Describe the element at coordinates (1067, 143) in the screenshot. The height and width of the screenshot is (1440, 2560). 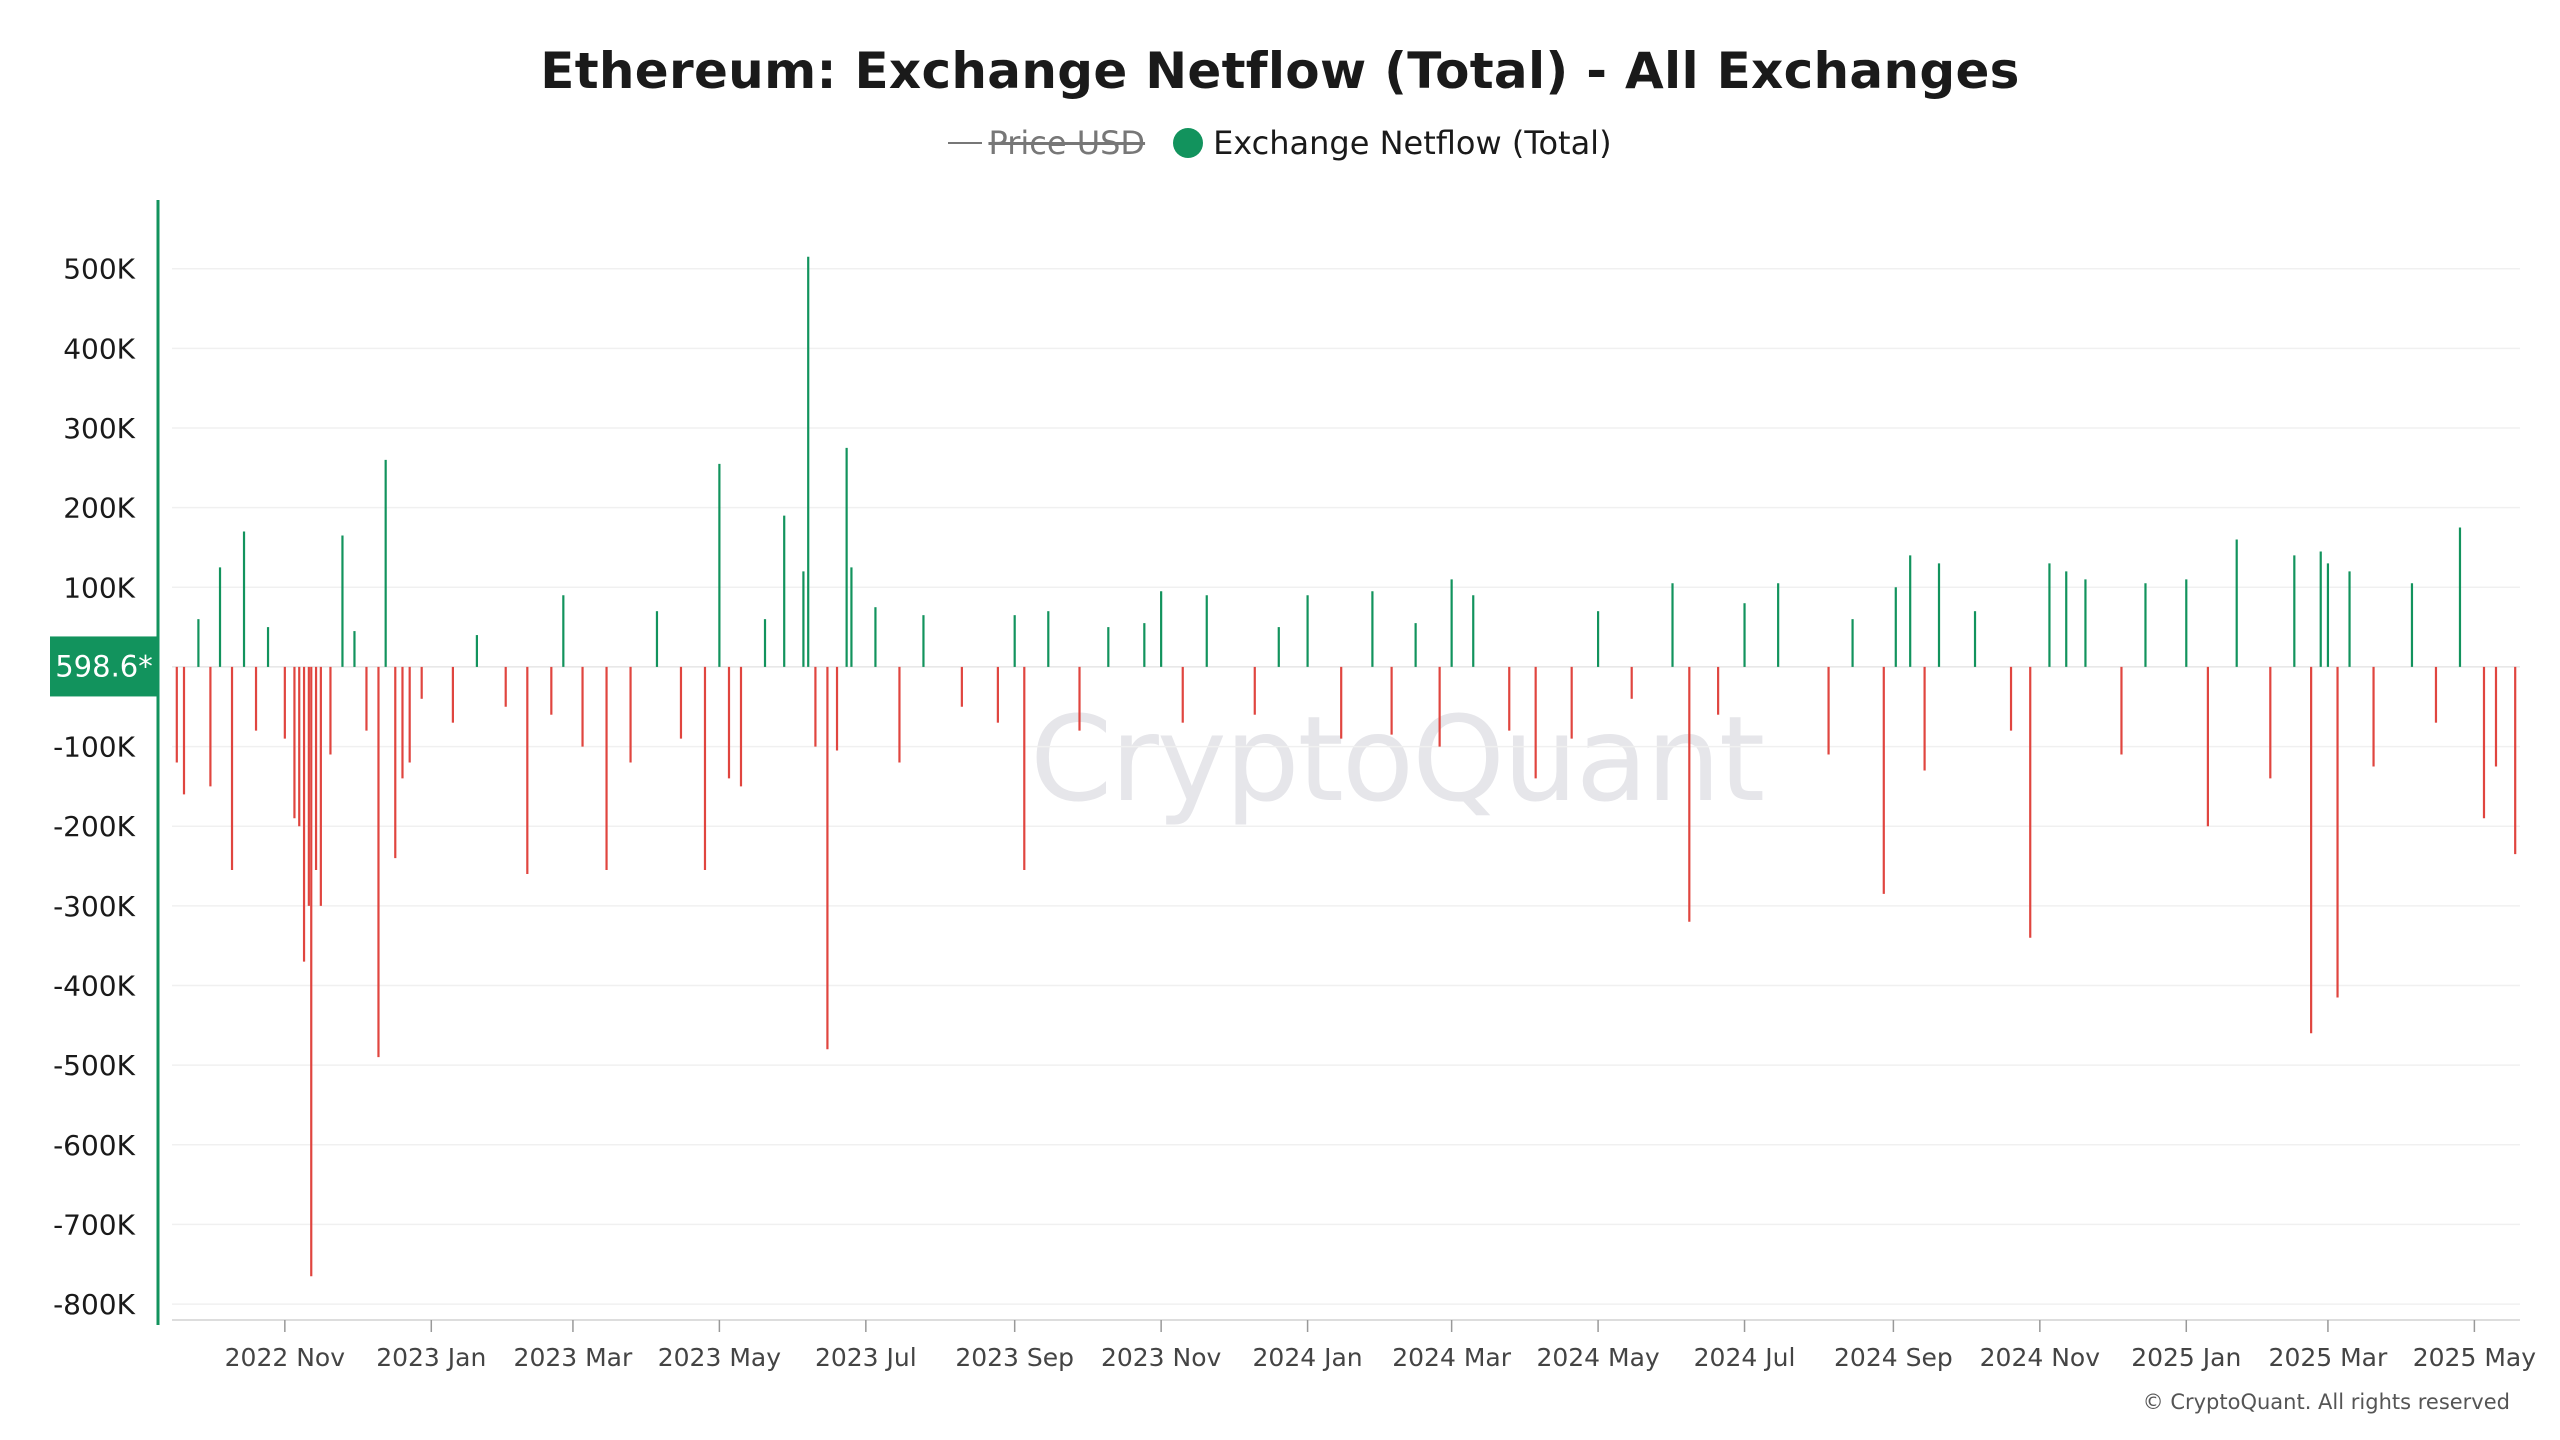
I see `legend-label-price: Price USD` at that location.